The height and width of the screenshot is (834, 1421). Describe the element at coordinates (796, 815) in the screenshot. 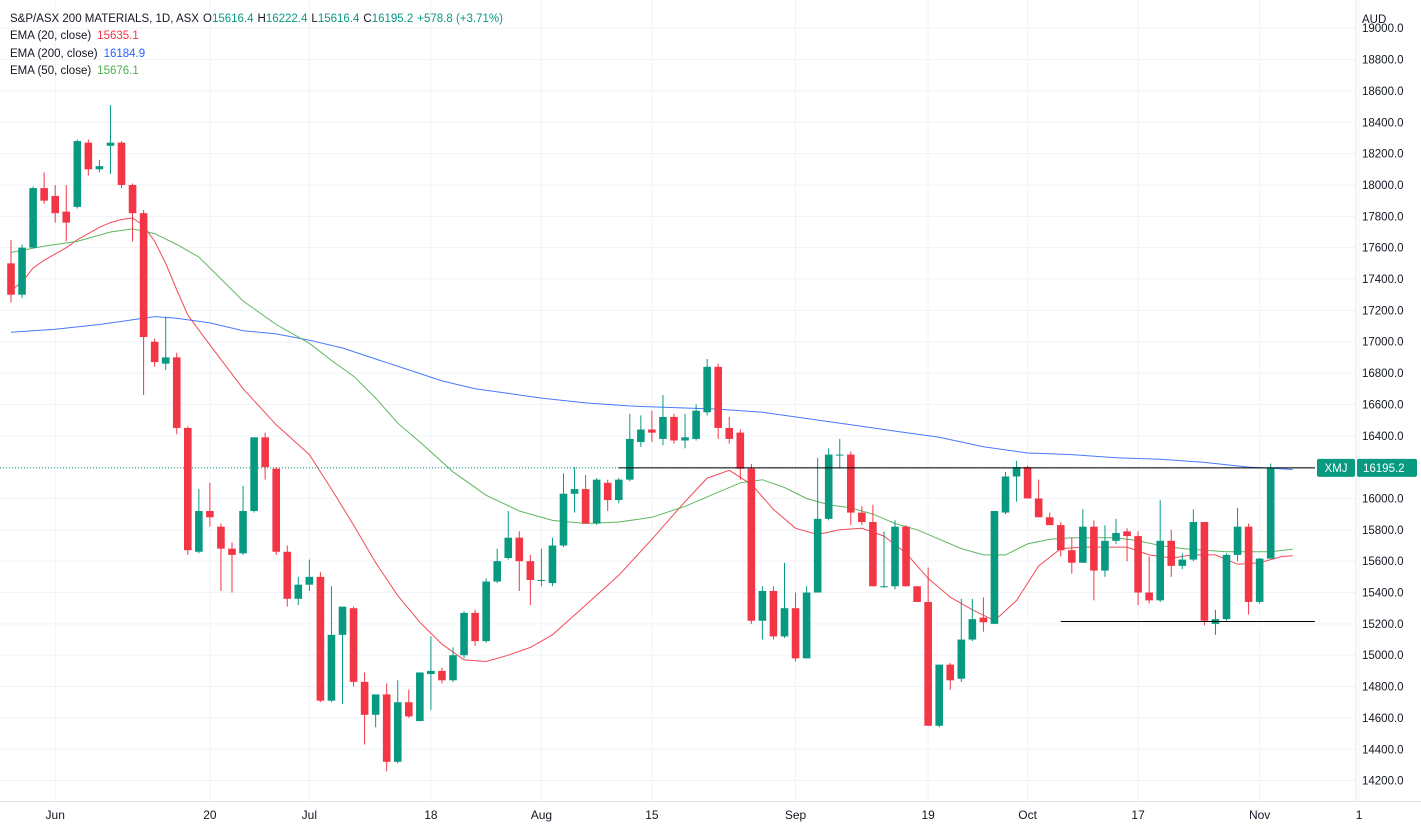

I see `x-tick-label: Sep` at that location.